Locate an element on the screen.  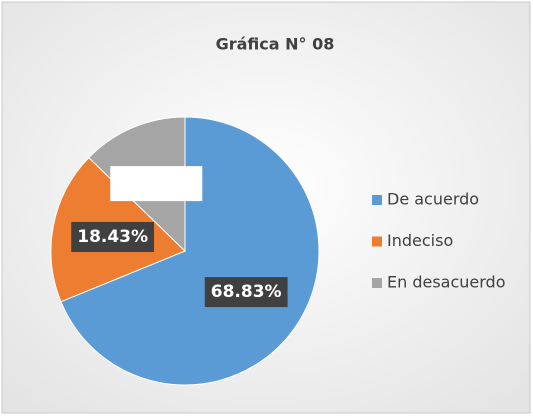
legend-label: Indeciso is located at coordinates (420, 240).